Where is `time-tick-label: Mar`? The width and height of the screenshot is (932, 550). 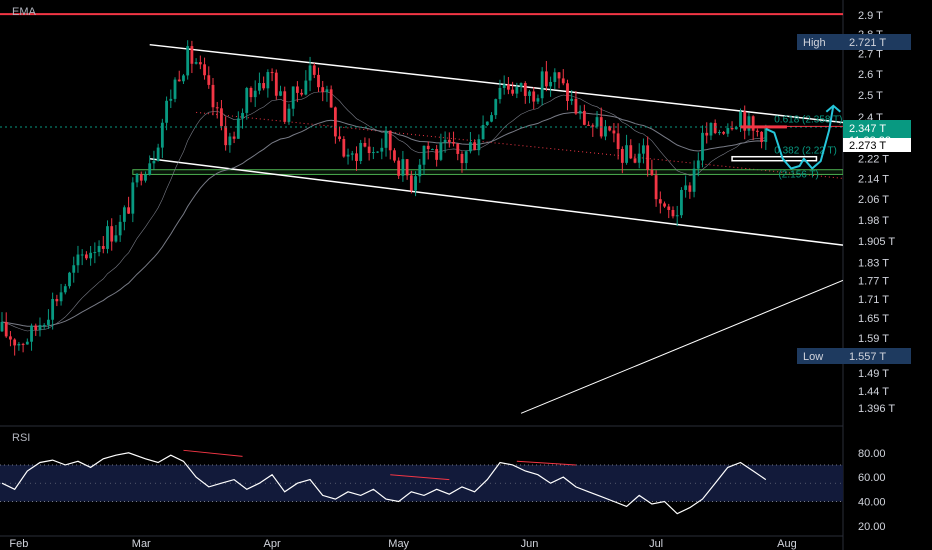
time-tick-label: Mar is located at coordinates (141, 544).